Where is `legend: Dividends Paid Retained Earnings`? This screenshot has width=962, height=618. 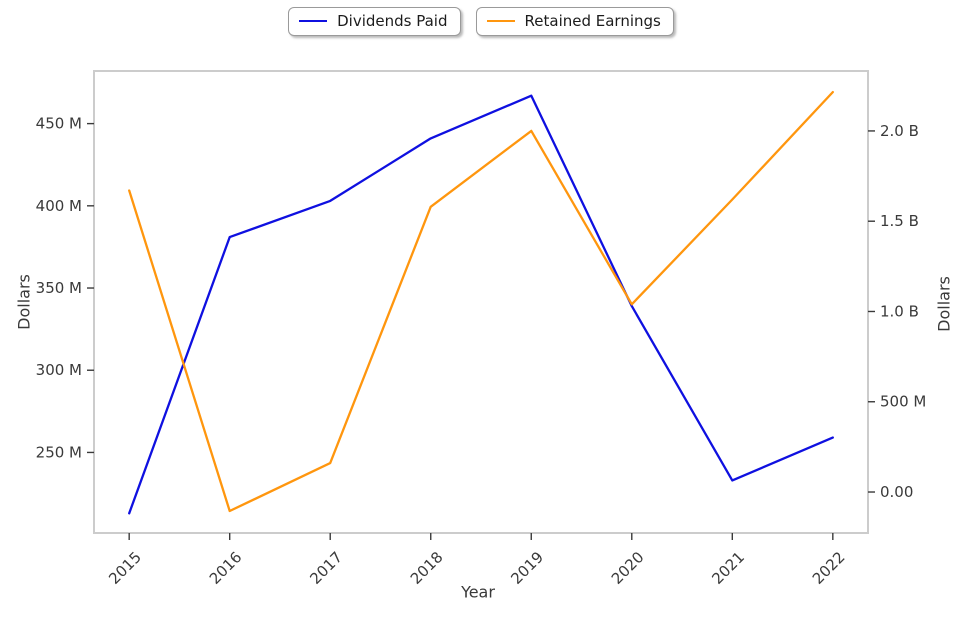 legend: Dividends Paid Retained Earnings is located at coordinates (481, 21).